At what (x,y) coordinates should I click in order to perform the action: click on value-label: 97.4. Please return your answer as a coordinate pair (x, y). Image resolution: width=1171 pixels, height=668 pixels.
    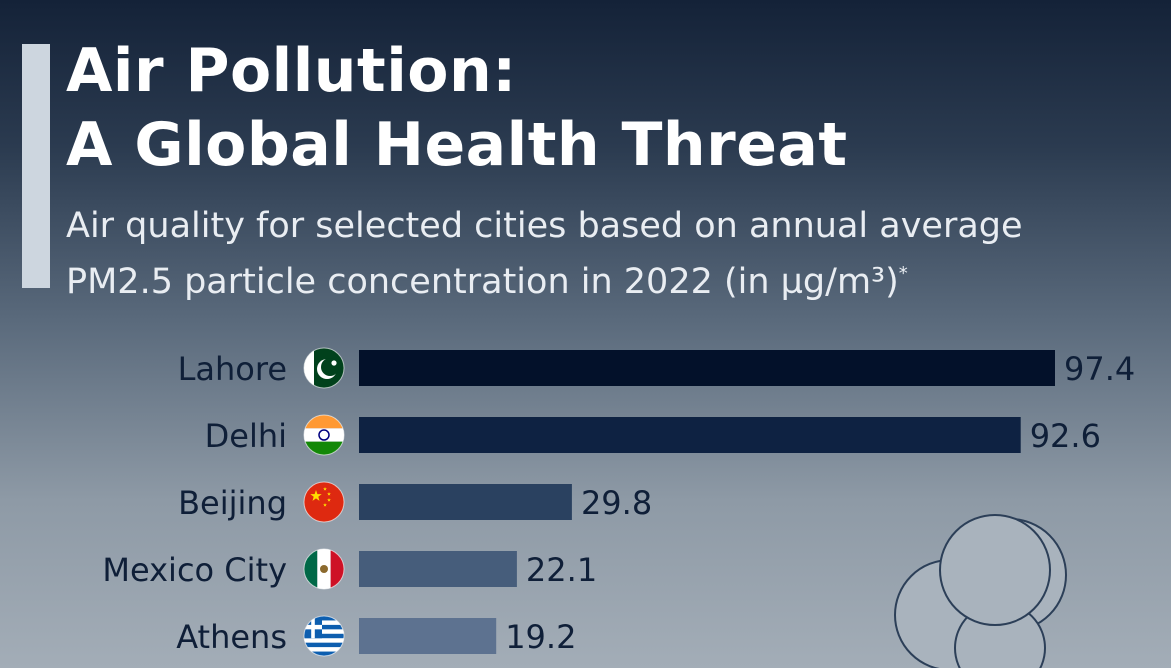
    Looking at the image, I should click on (1099, 369).